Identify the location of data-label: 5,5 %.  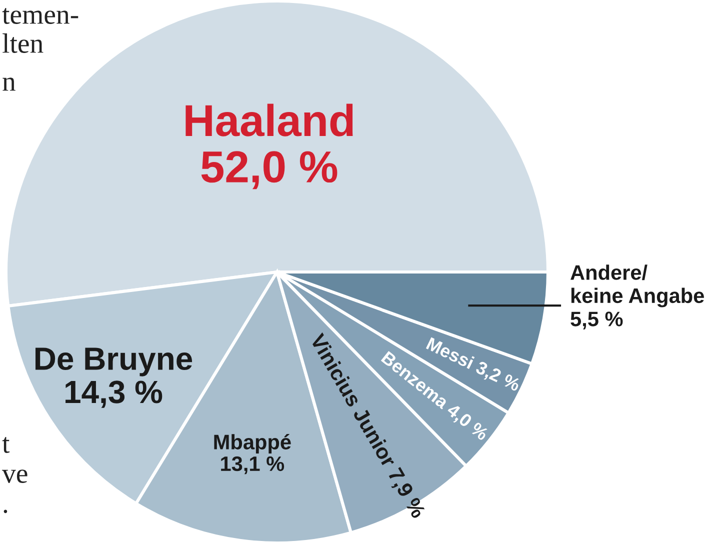
(596, 321).